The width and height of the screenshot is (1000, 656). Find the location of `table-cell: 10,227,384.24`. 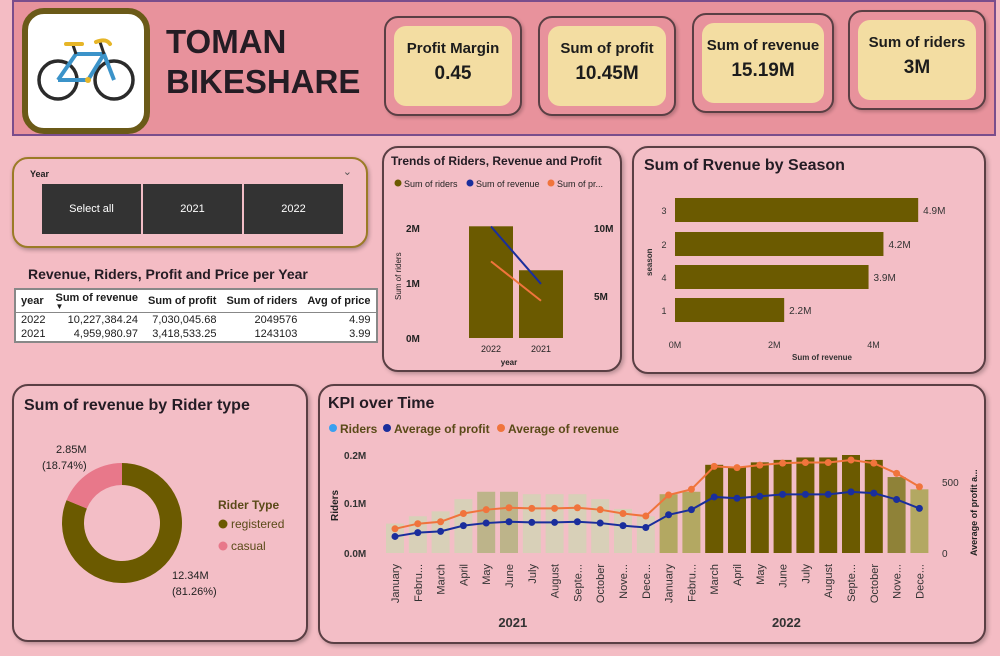

table-cell: 10,227,384.24 is located at coordinates (103, 320).